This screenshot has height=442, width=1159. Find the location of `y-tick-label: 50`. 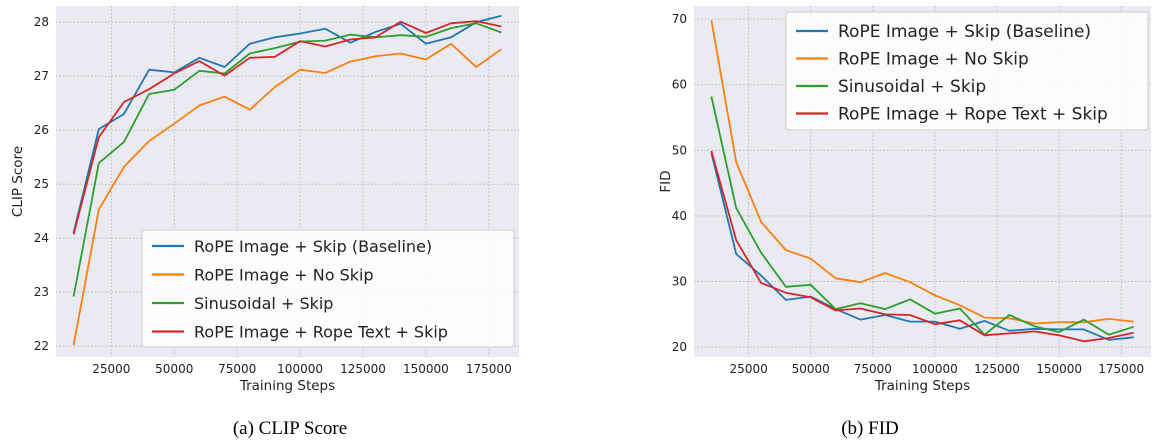

y-tick-label: 50 is located at coordinates (679, 150).